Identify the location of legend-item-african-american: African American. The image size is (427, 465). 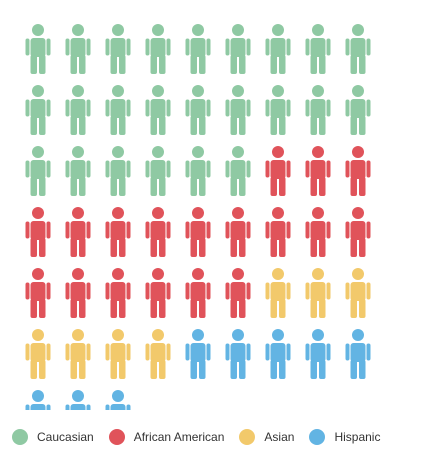
(166, 437).